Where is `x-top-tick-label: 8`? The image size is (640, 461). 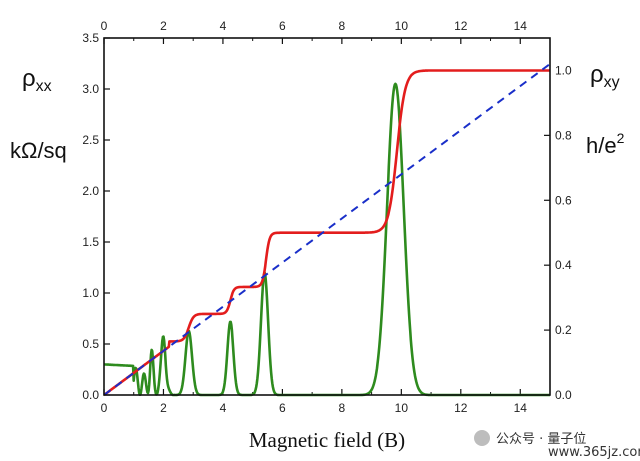
x-top-tick-label: 8 is located at coordinates (342, 26).